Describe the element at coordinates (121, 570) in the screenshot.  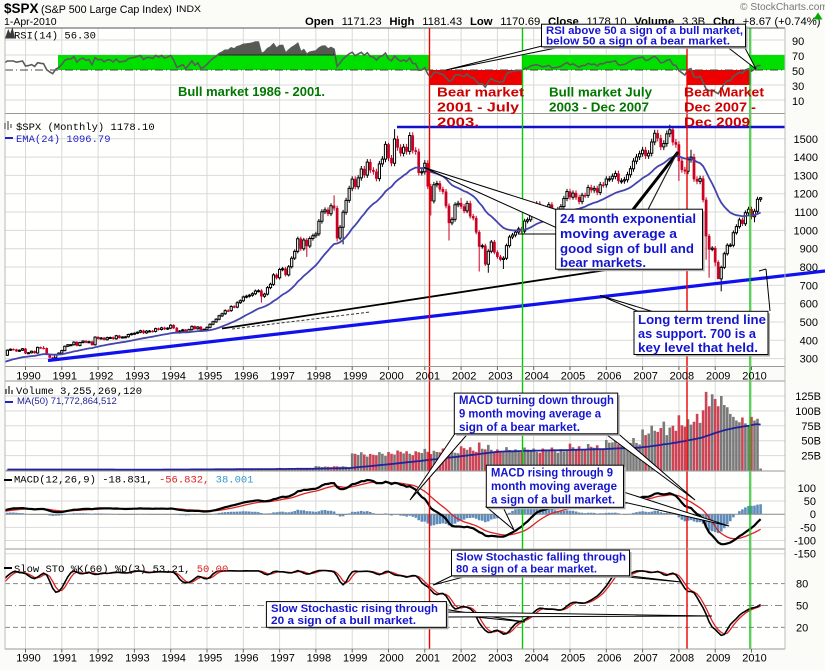
I see `svg-text:Slow STO %K(60) %D(3) 53.21, 5: Slow STO %K(60) %D(3) 53.21, 50.00` at that location.